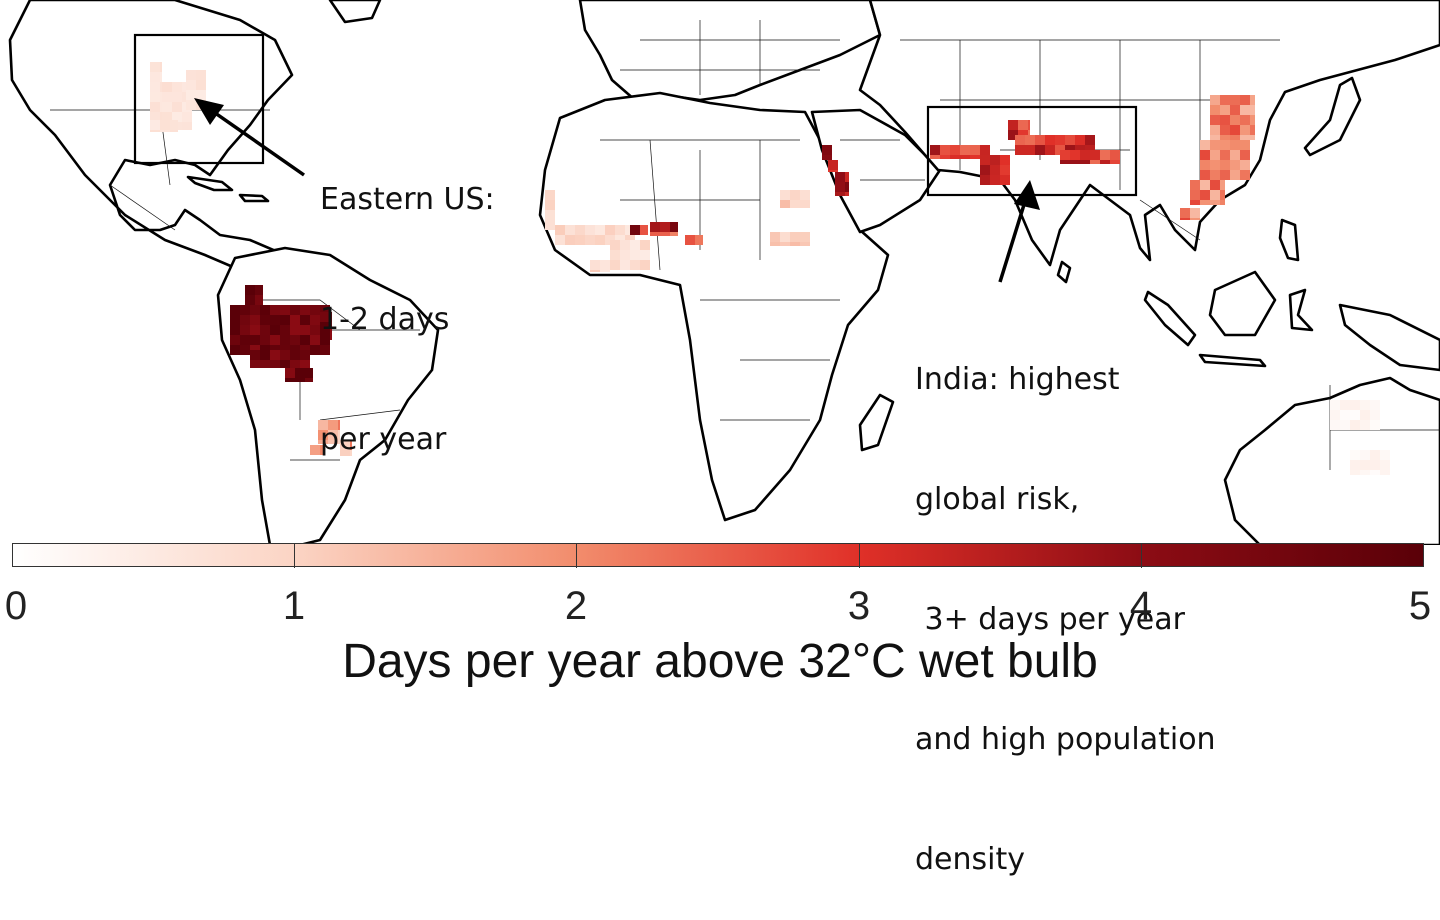 The height and width of the screenshot is (920, 1440). Describe the element at coordinates (1389, 337) in the screenshot. I see `new-guinea` at that location.